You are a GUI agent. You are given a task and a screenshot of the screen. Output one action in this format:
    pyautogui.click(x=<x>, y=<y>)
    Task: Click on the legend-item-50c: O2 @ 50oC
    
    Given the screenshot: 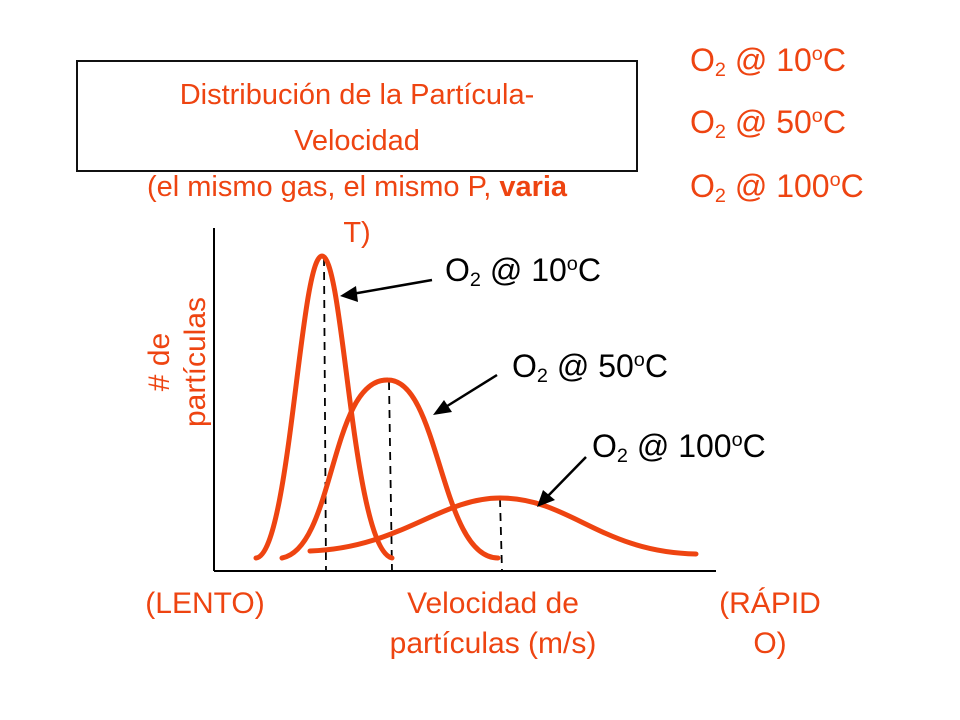 What is the action you would take?
    pyautogui.click(x=768, y=123)
    